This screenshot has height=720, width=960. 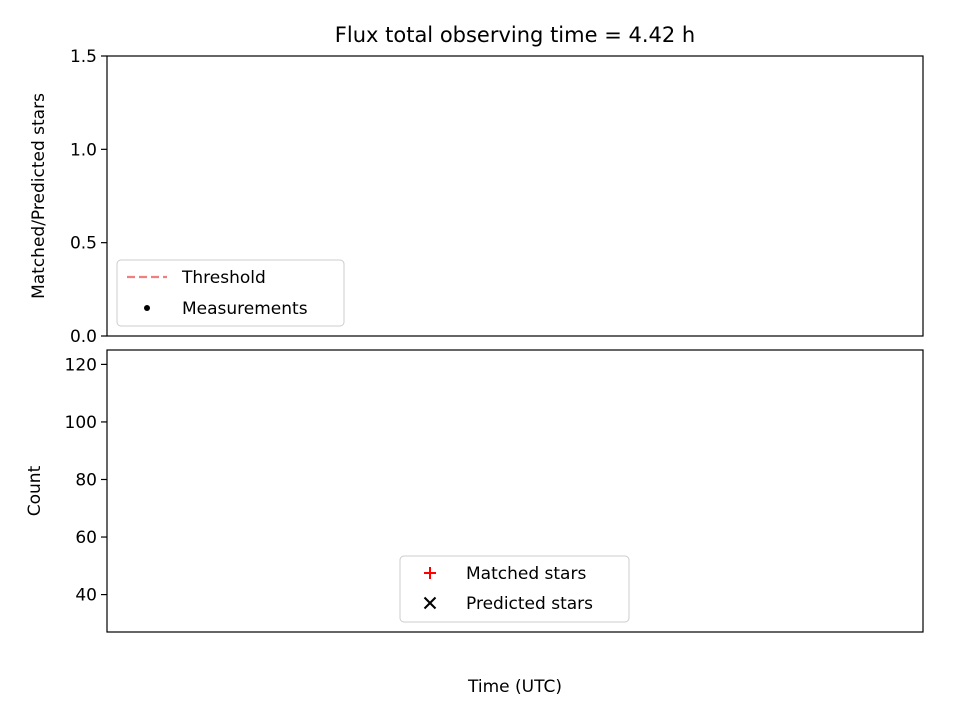 I want to click on bottom-y-tick-label: 80, so click(x=86, y=480).